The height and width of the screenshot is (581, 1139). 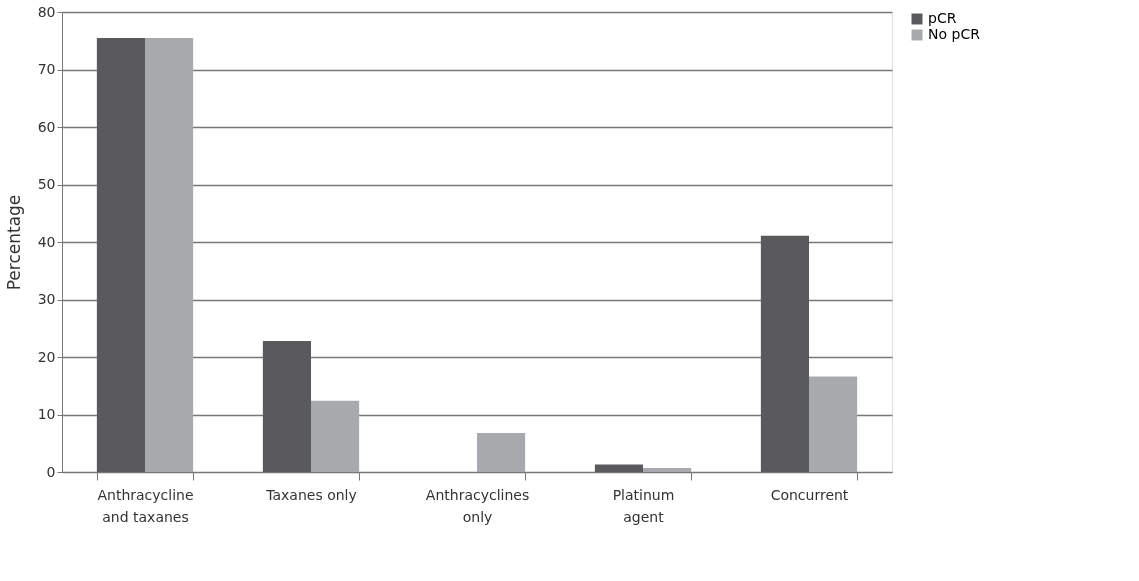 I want to click on y-tick-label: 30, so click(x=46, y=299).